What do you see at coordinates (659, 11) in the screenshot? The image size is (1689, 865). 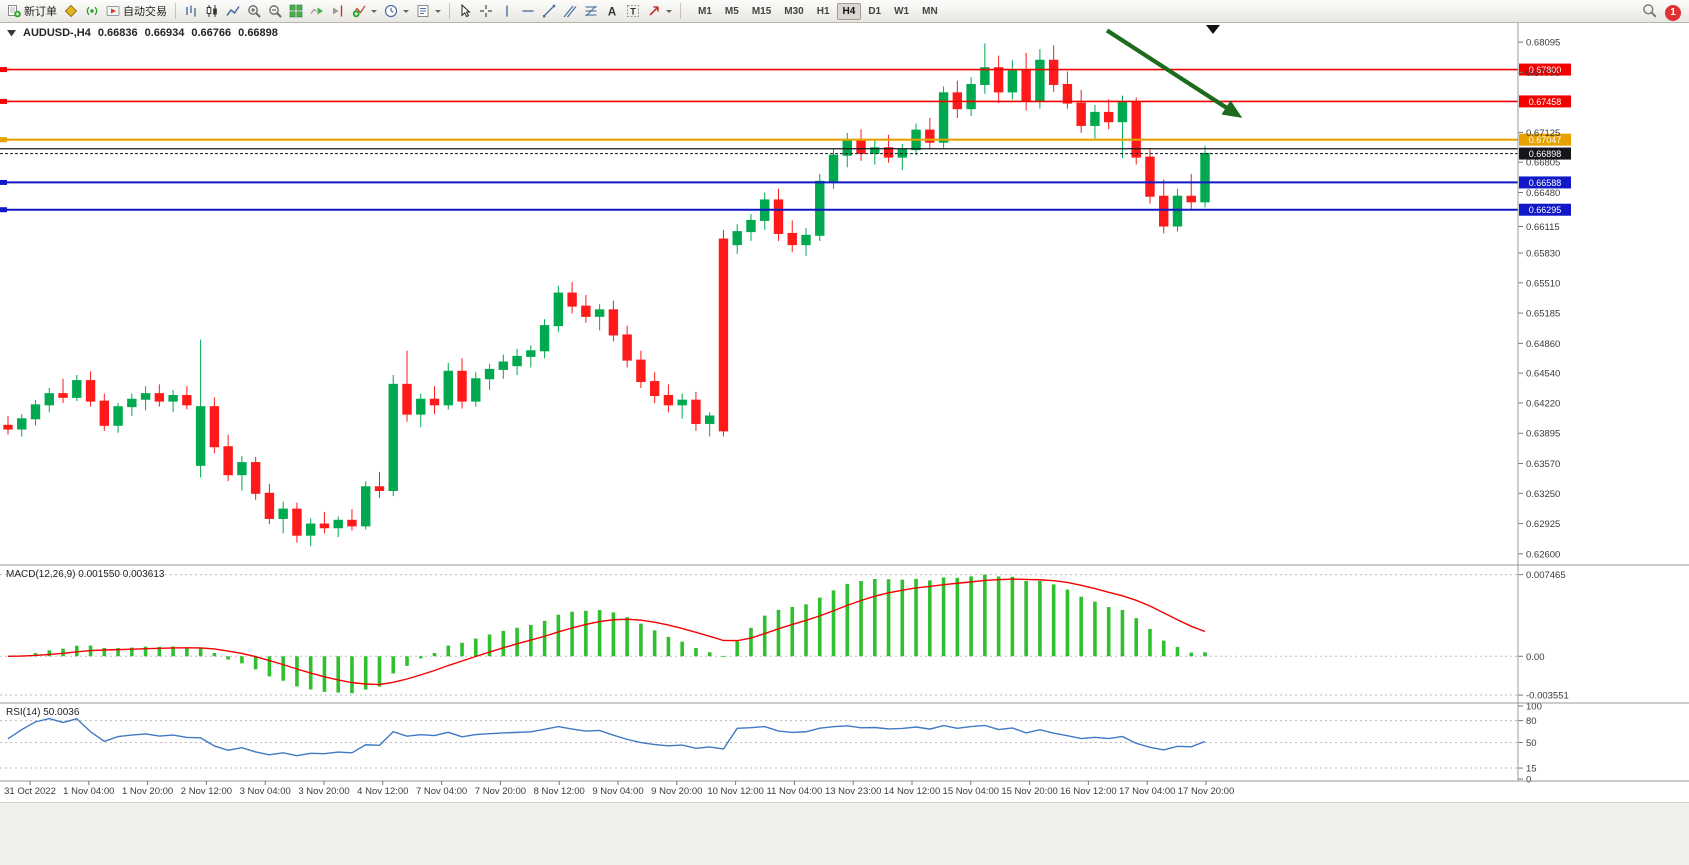 I see `arrows-tool-button` at bounding box center [659, 11].